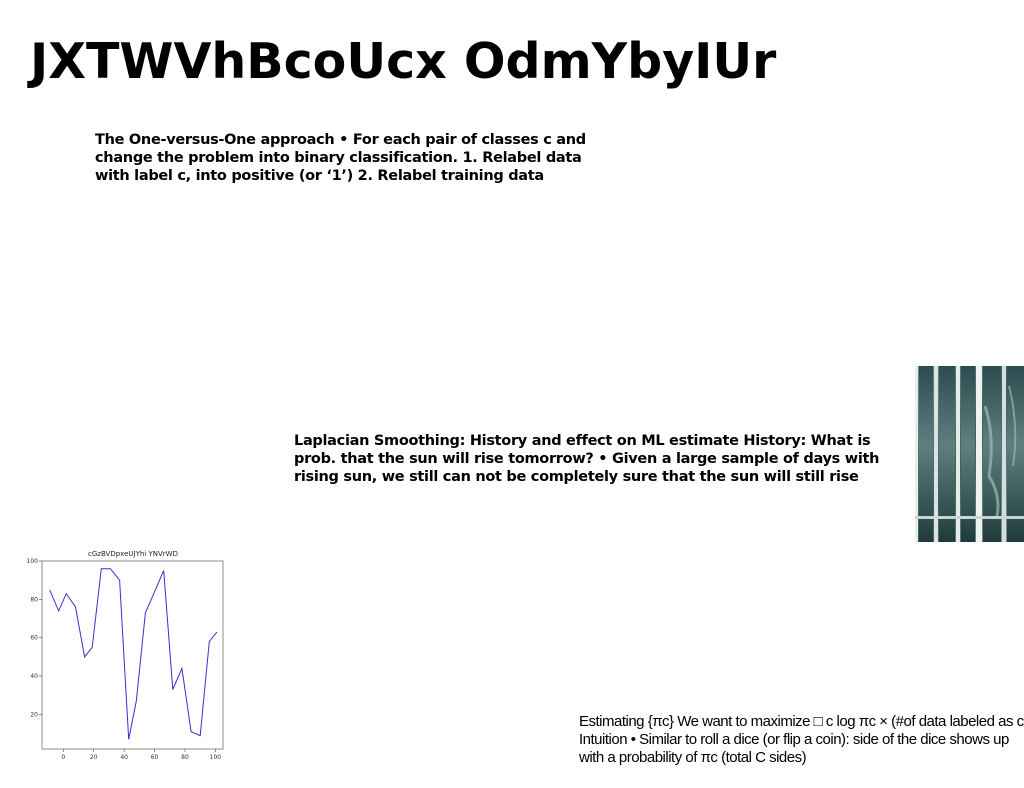 The width and height of the screenshot is (1024, 788). I want to click on x-tick-label: 60, so click(155, 757).